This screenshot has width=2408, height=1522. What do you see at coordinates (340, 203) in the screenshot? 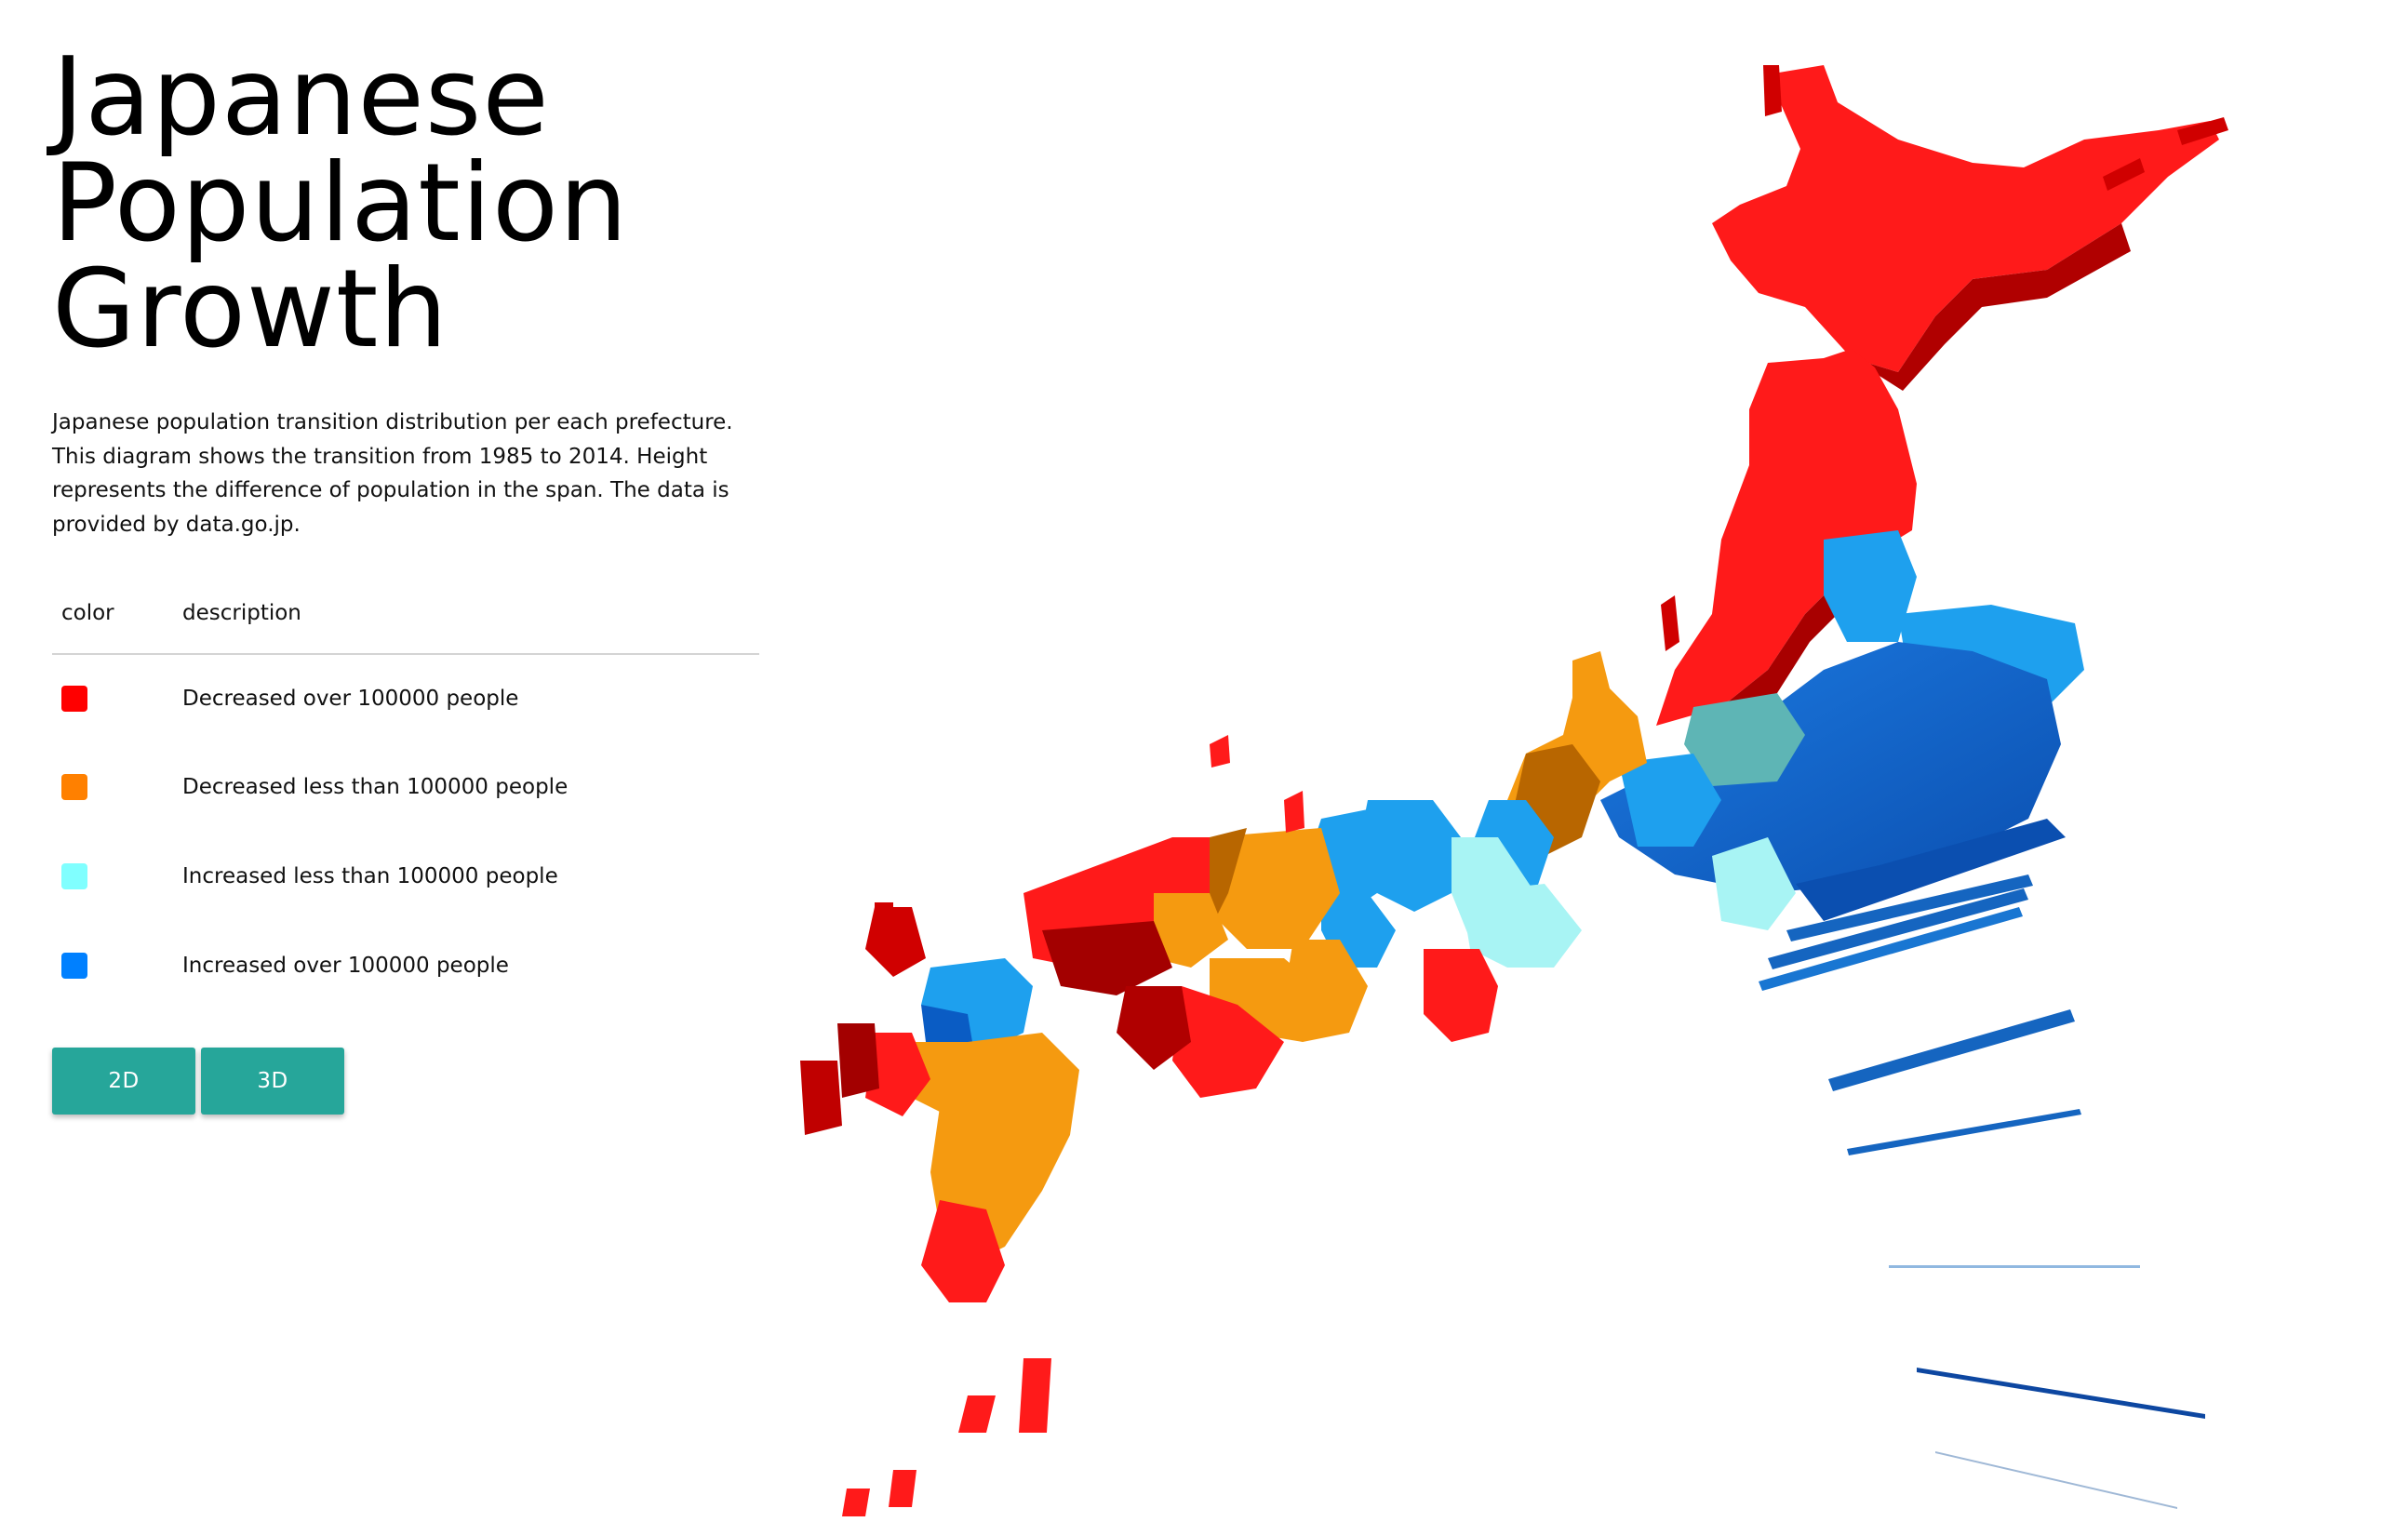
I see `title-line-2: Population` at bounding box center [340, 203].